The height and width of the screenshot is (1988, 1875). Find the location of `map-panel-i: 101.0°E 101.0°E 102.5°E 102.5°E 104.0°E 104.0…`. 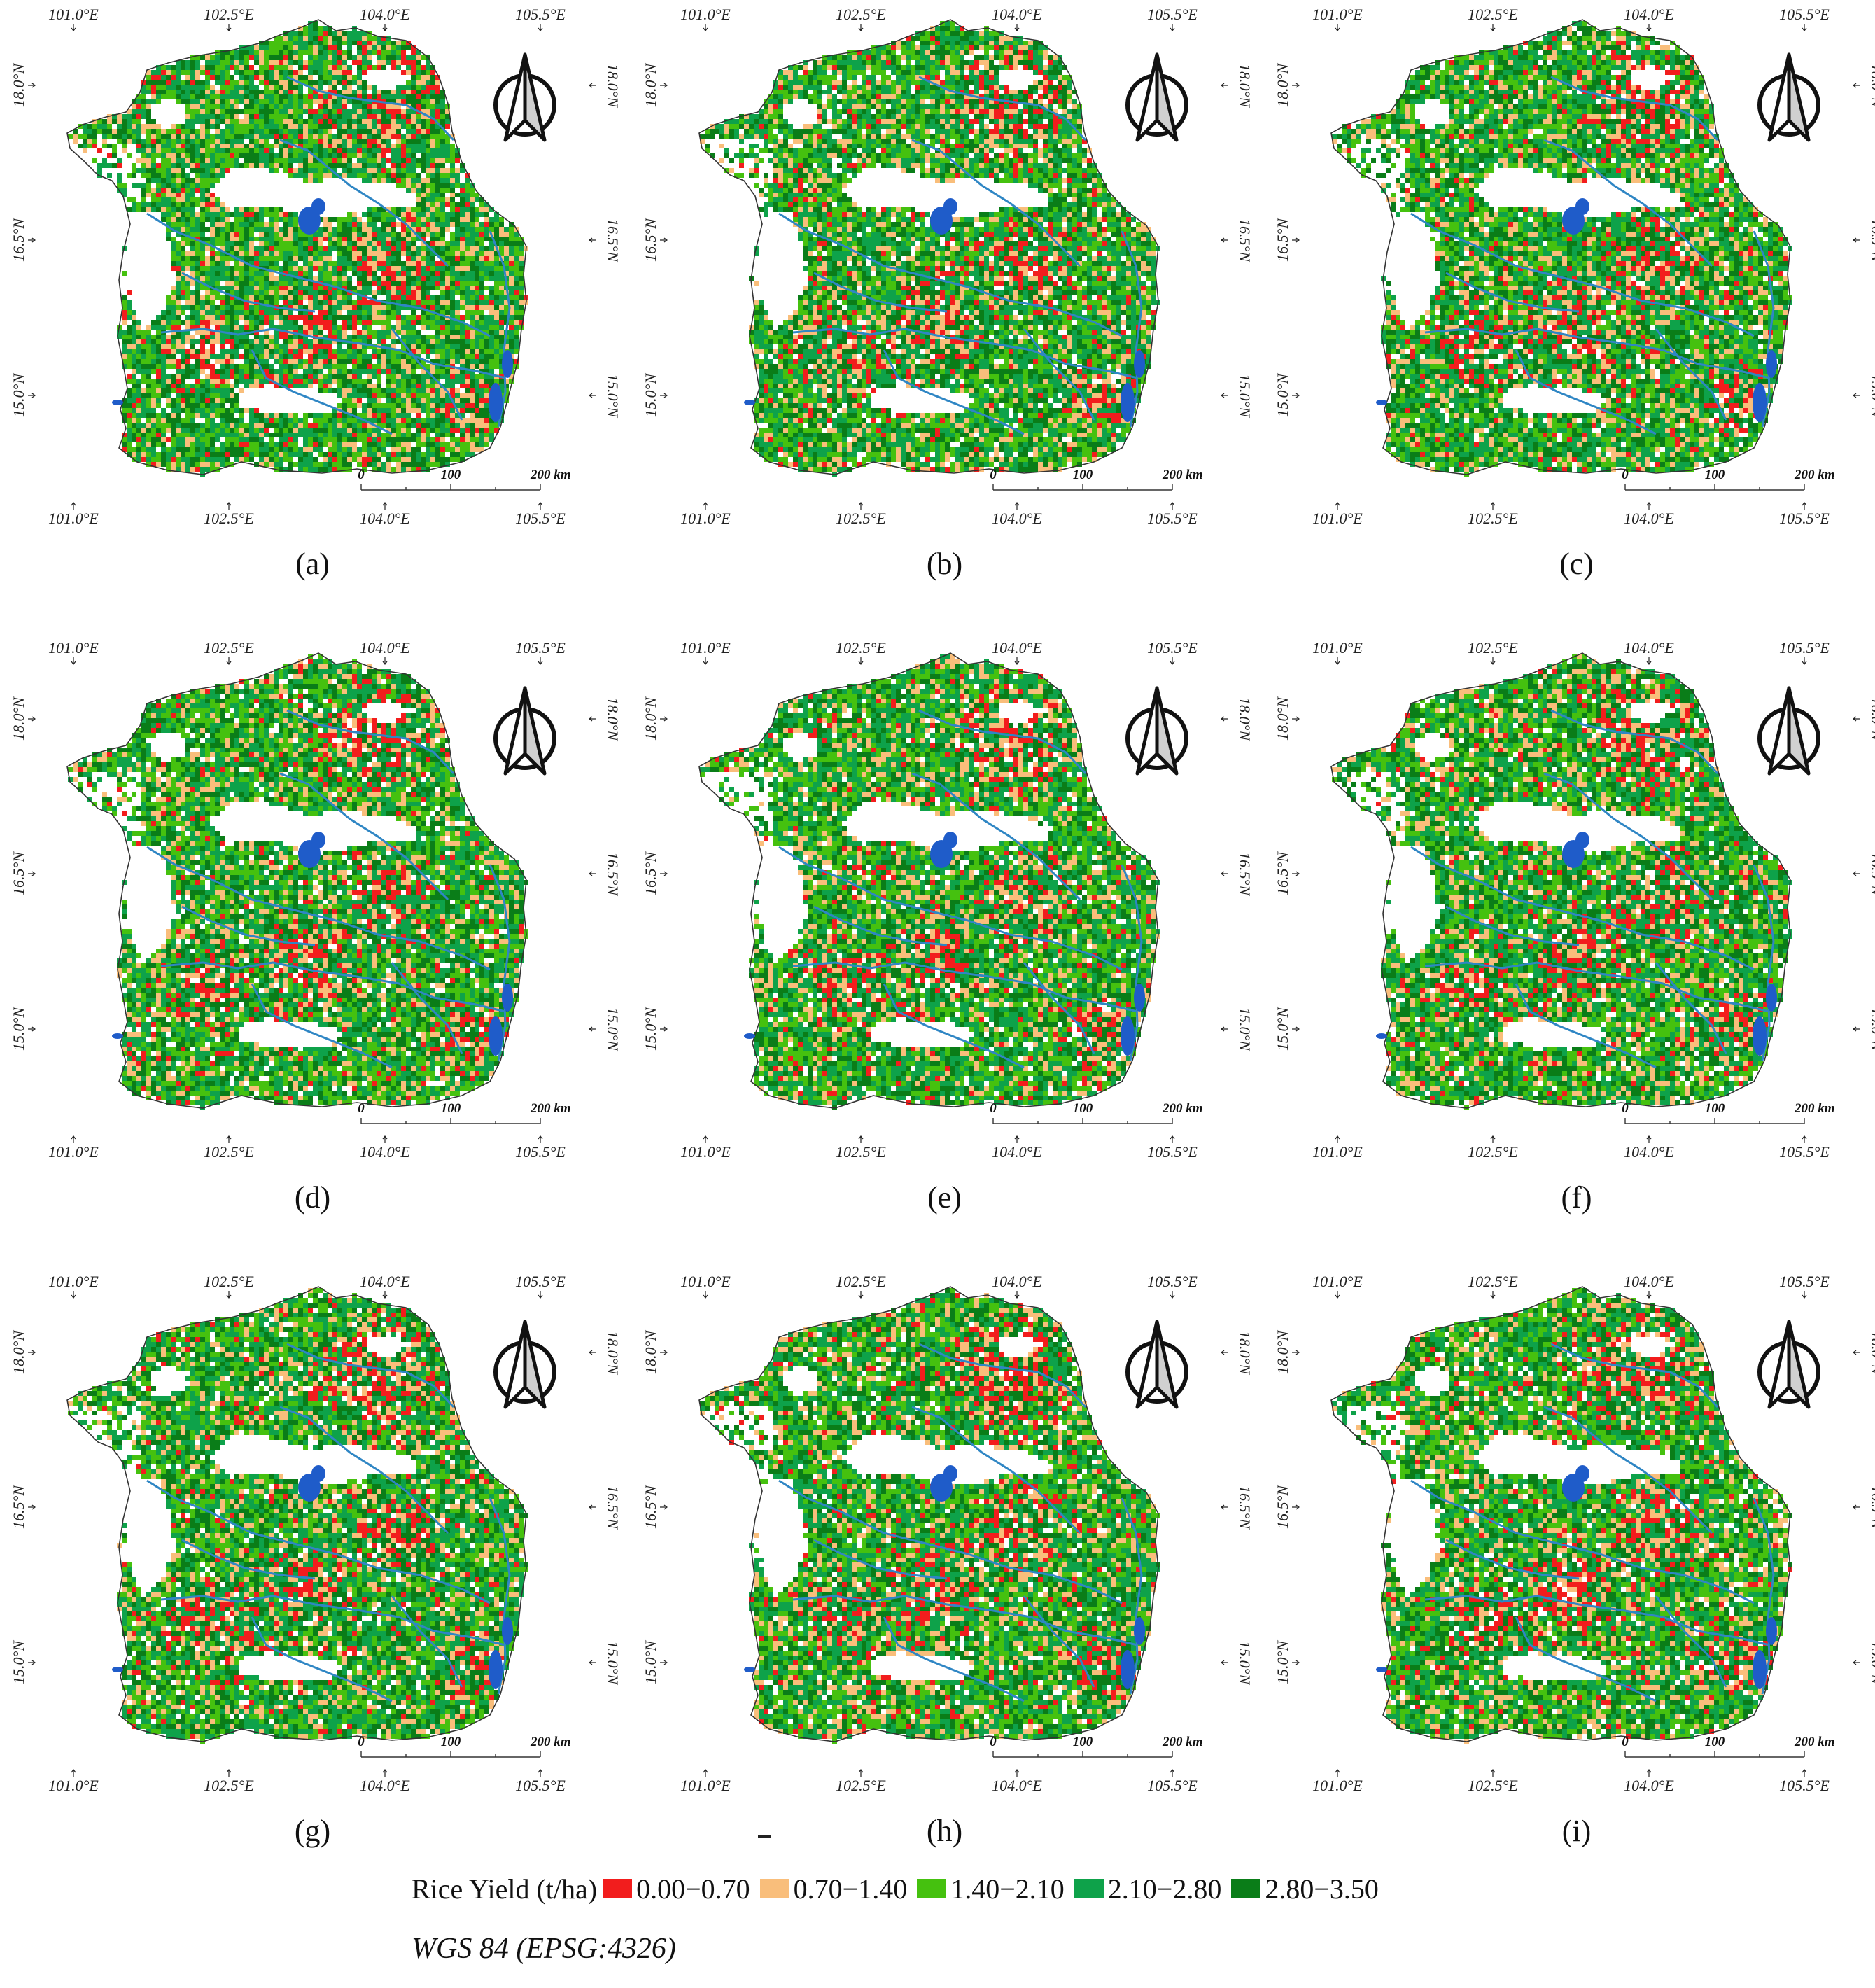

map-panel-i: 101.0°E 101.0°E 102.5°E 102.5°E 104.0°E 104.0… is located at coordinates (1569, 1584).